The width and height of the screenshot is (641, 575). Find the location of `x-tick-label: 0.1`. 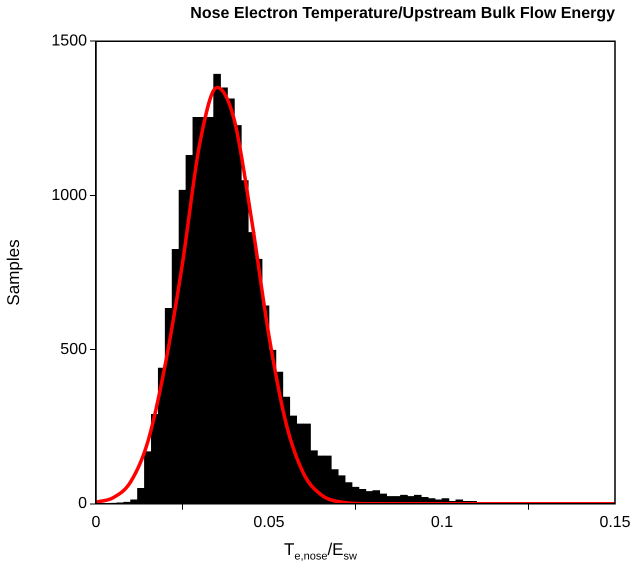

x-tick-label: 0.1 is located at coordinates (442, 522).